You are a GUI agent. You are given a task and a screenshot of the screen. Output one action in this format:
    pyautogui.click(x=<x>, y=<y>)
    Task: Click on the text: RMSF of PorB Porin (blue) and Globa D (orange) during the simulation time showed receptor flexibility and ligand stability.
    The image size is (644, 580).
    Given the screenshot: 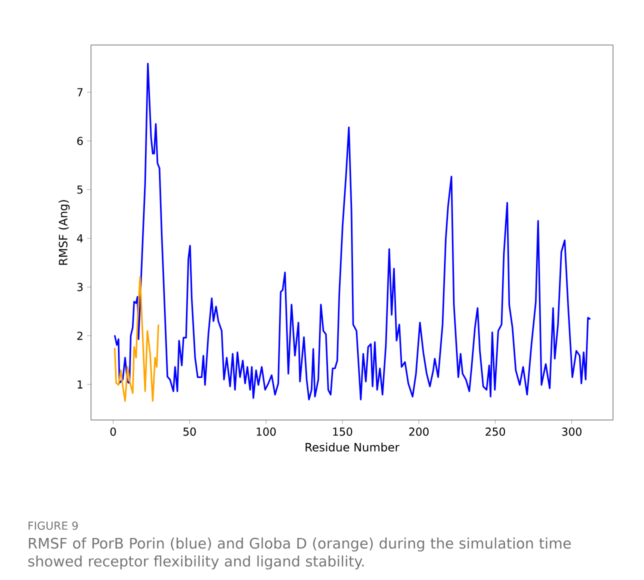 What is the action you would take?
    pyautogui.click(x=299, y=554)
    